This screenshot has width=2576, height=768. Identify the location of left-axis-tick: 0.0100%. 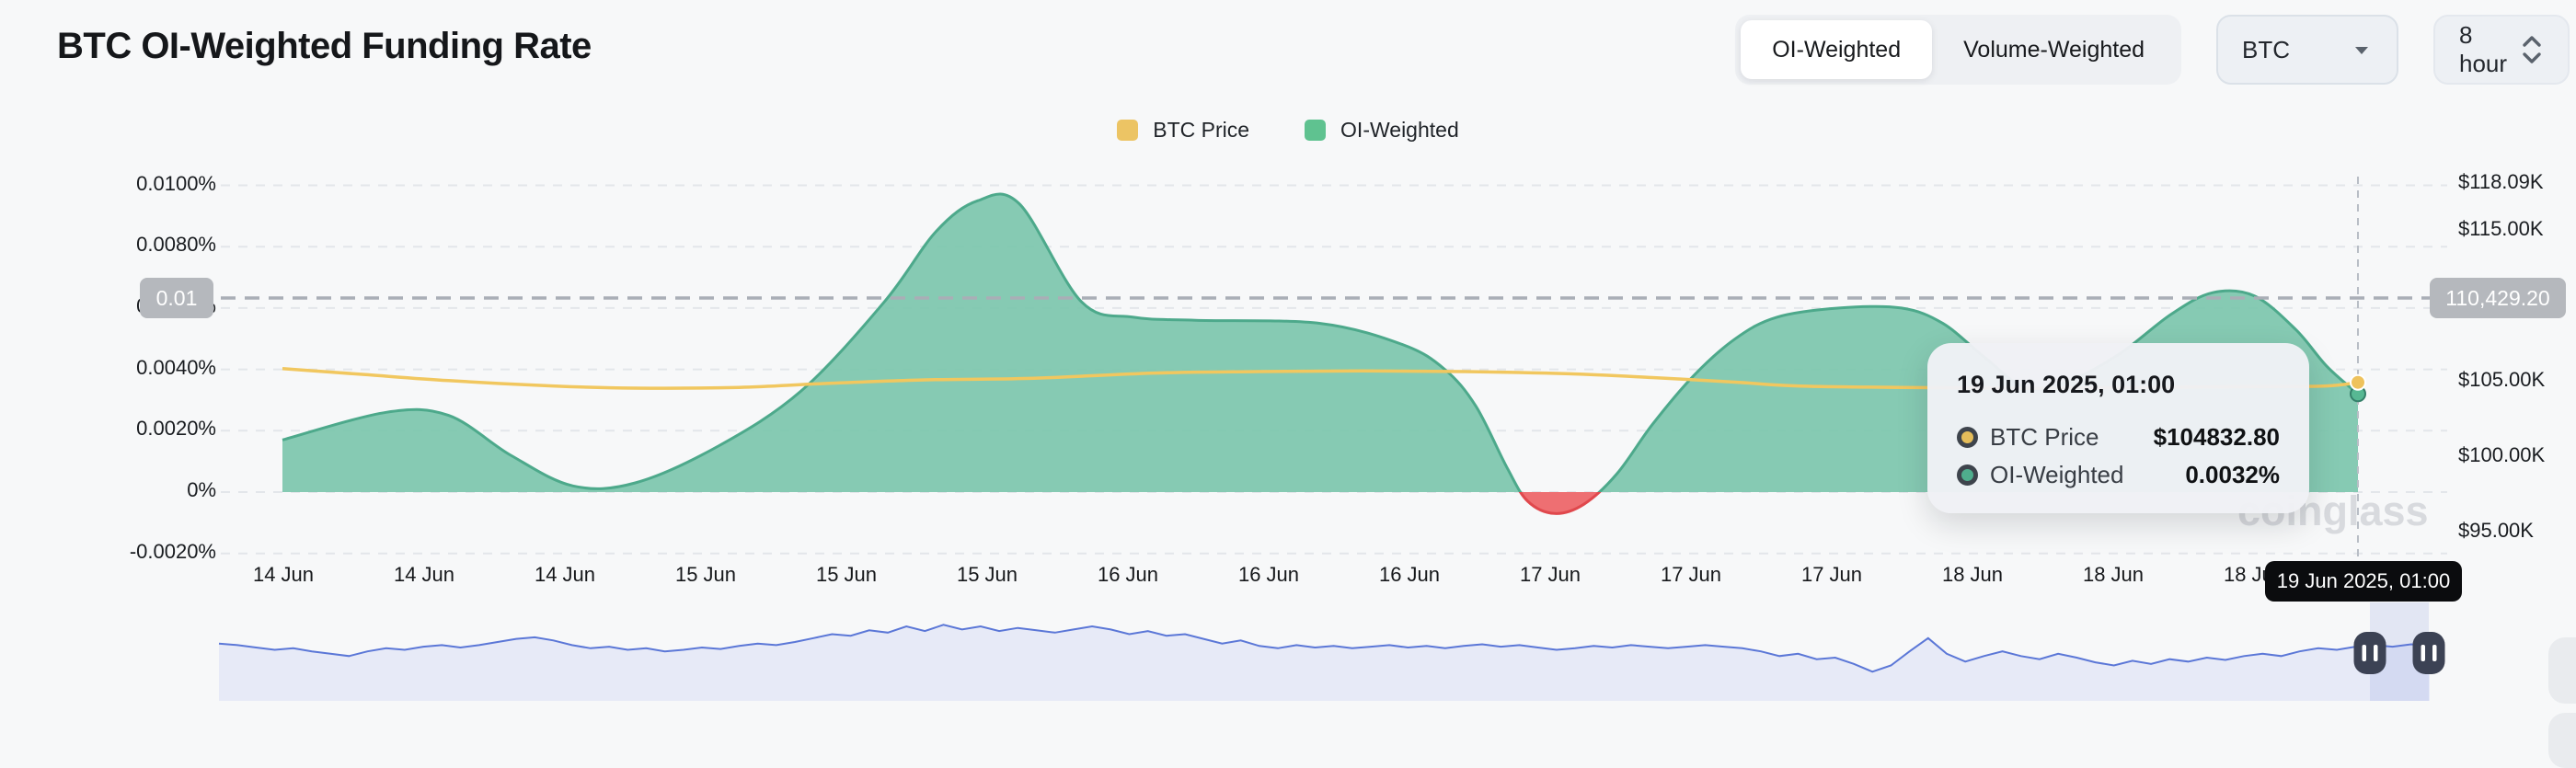
(176, 183).